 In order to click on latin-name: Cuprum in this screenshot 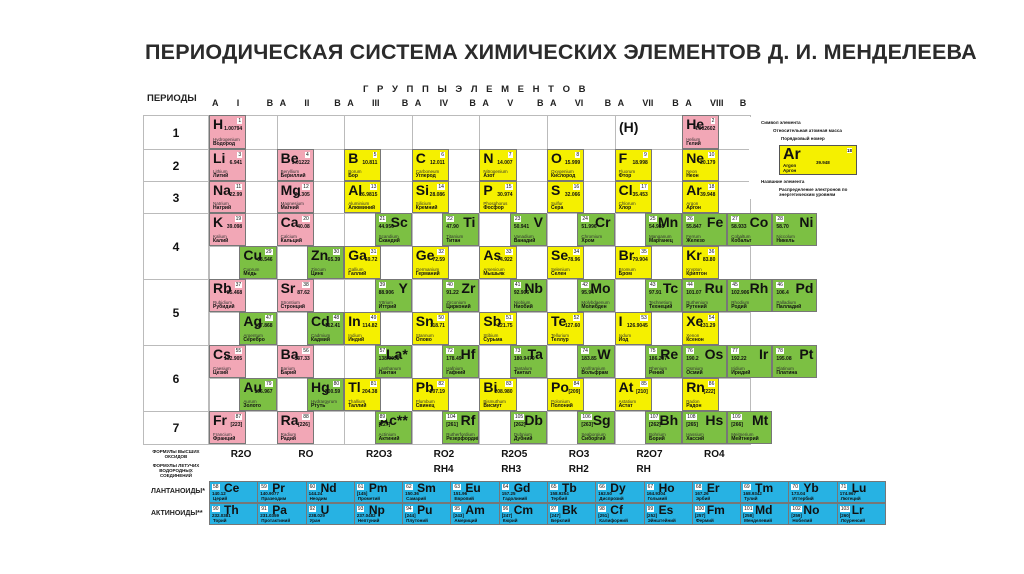, I will do `click(251, 269)`.